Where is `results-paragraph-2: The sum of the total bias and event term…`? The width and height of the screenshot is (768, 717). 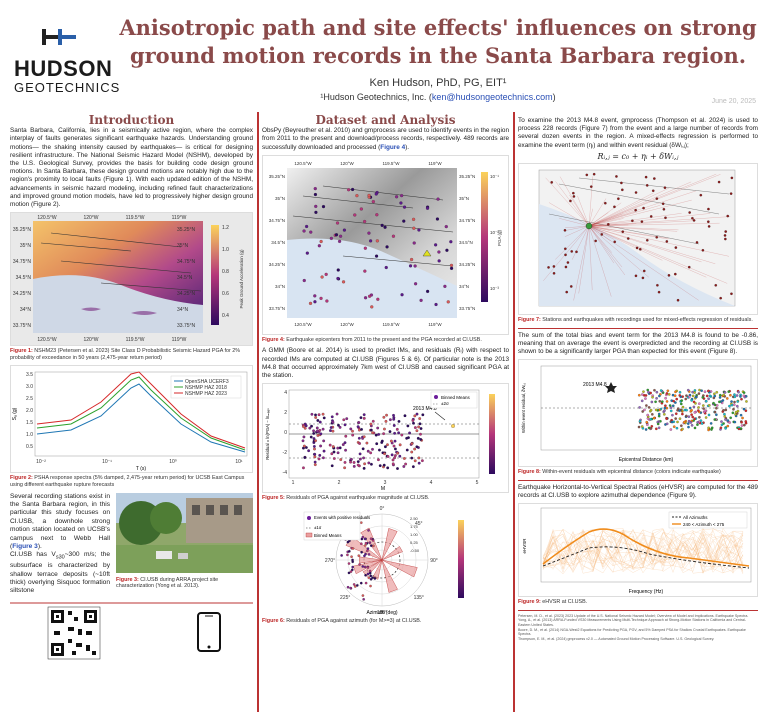
results-paragraph-2: The sum of the total bias and event term… is located at coordinates (638, 342).